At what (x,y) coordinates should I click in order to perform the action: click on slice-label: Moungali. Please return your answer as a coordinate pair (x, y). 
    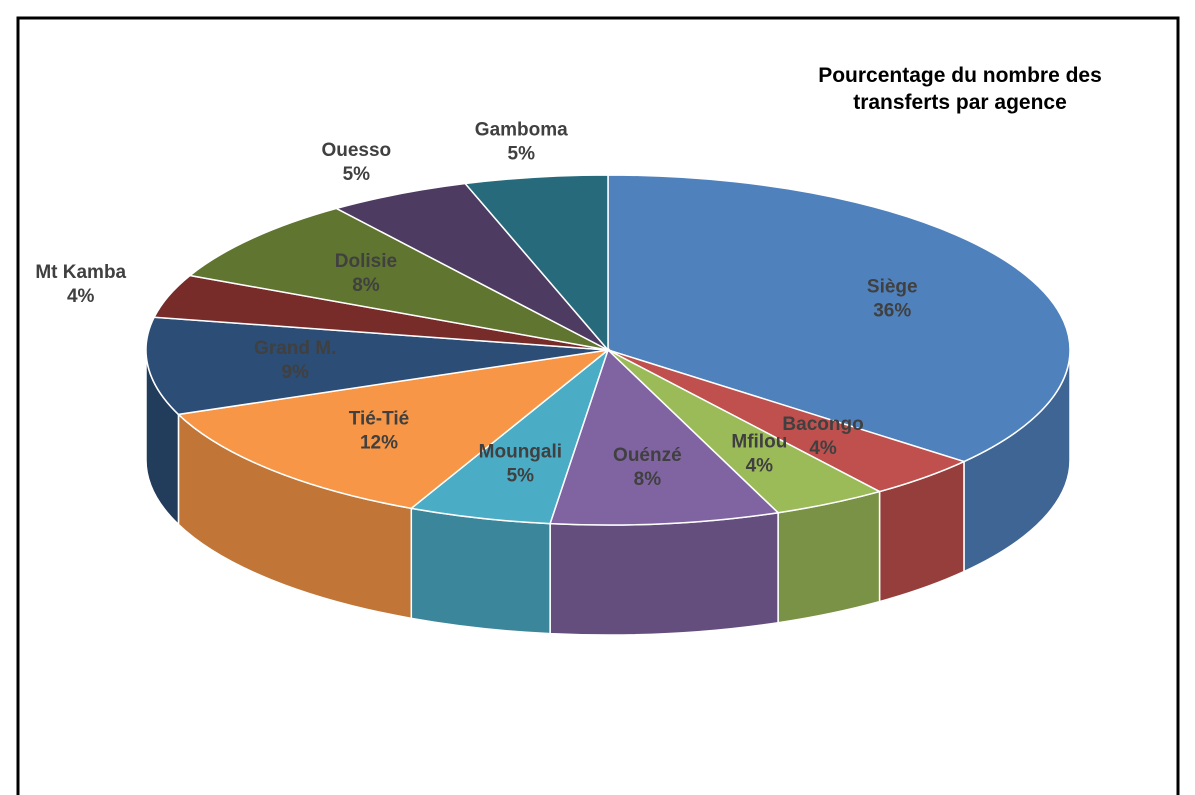
    Looking at the image, I should click on (520, 451).